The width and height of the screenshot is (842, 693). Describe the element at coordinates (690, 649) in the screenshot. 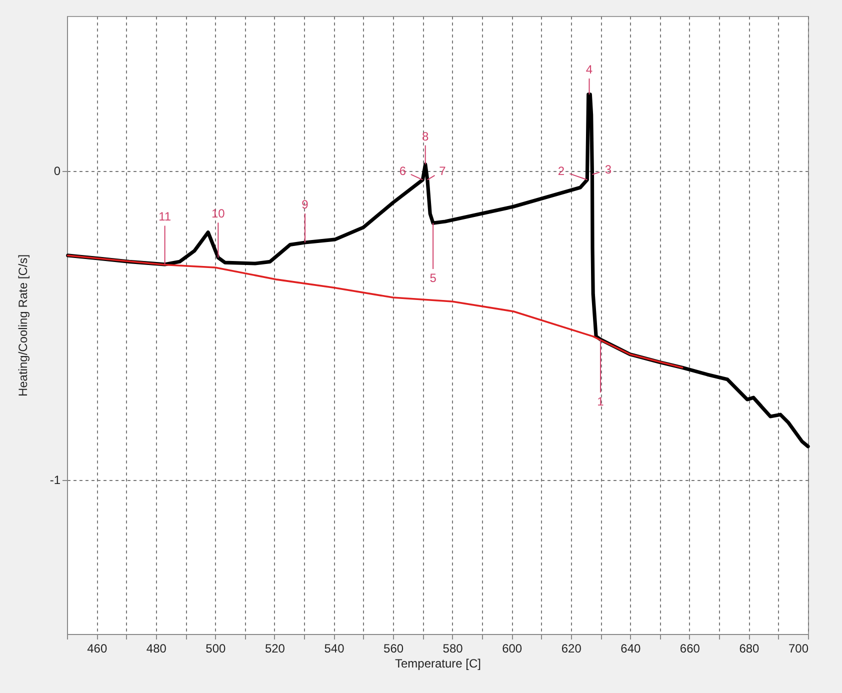

I see `x-tick-label: 660` at that location.